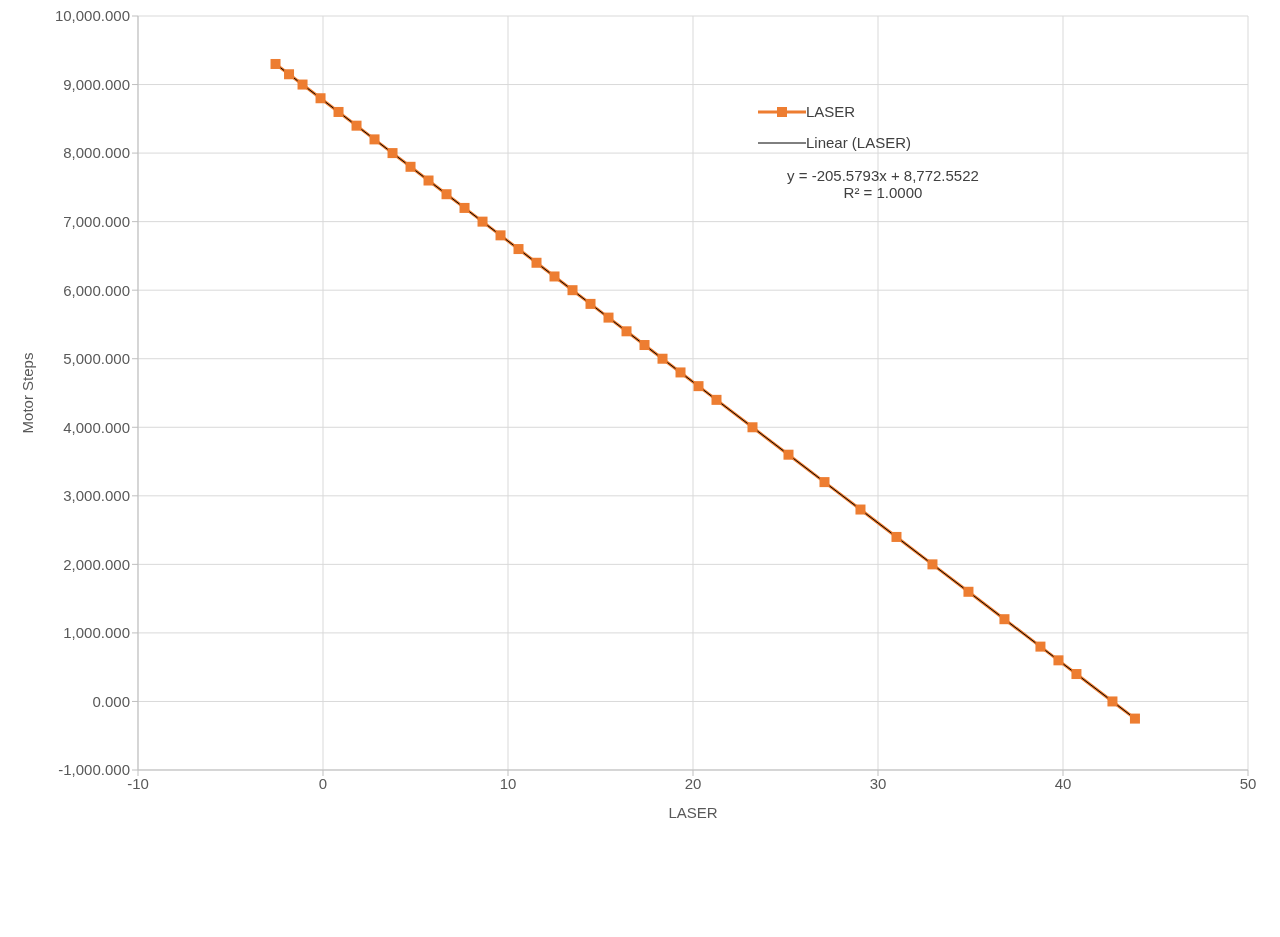 The width and height of the screenshot is (1280, 937). I want to click on x-axis-title: LASER, so click(693, 812).